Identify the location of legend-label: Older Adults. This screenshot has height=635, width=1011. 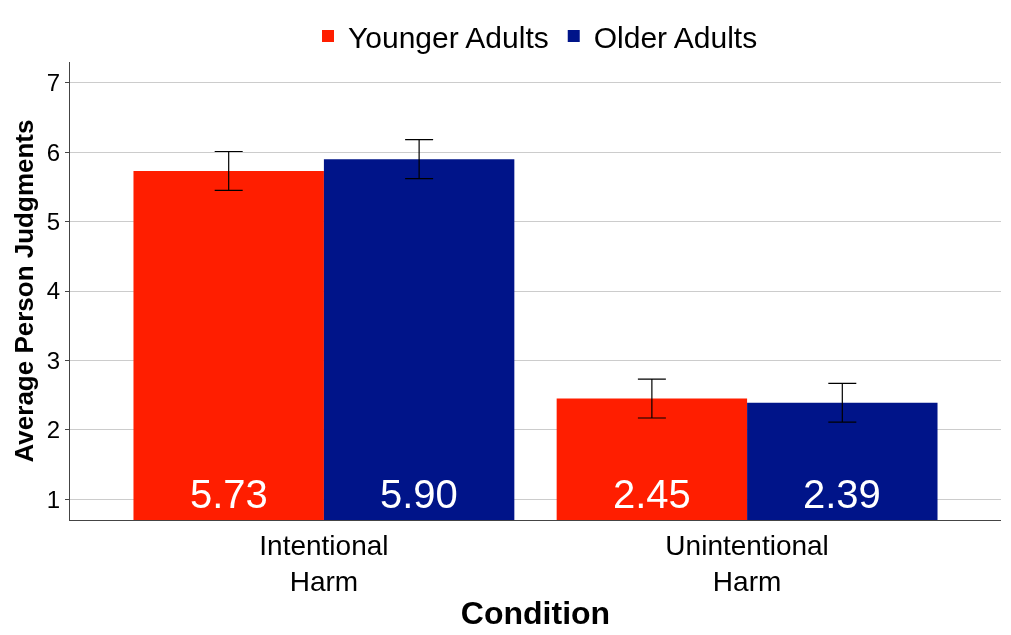
(675, 37).